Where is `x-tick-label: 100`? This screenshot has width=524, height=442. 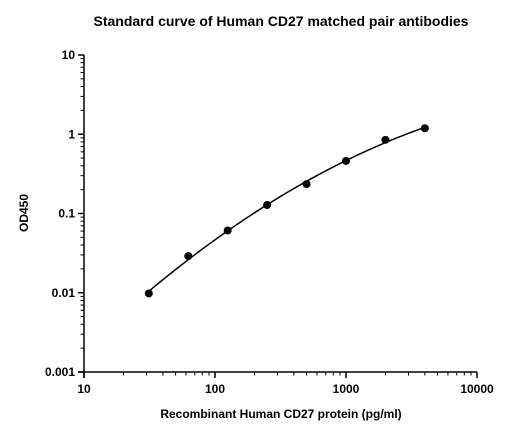 x-tick-label: 100 is located at coordinates (215, 389).